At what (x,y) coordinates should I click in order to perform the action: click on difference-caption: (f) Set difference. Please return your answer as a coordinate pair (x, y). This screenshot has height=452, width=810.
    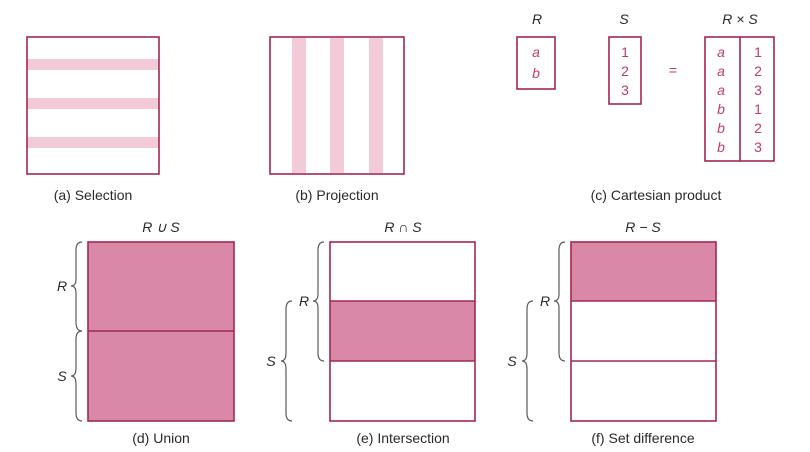
    Looking at the image, I should click on (642, 438).